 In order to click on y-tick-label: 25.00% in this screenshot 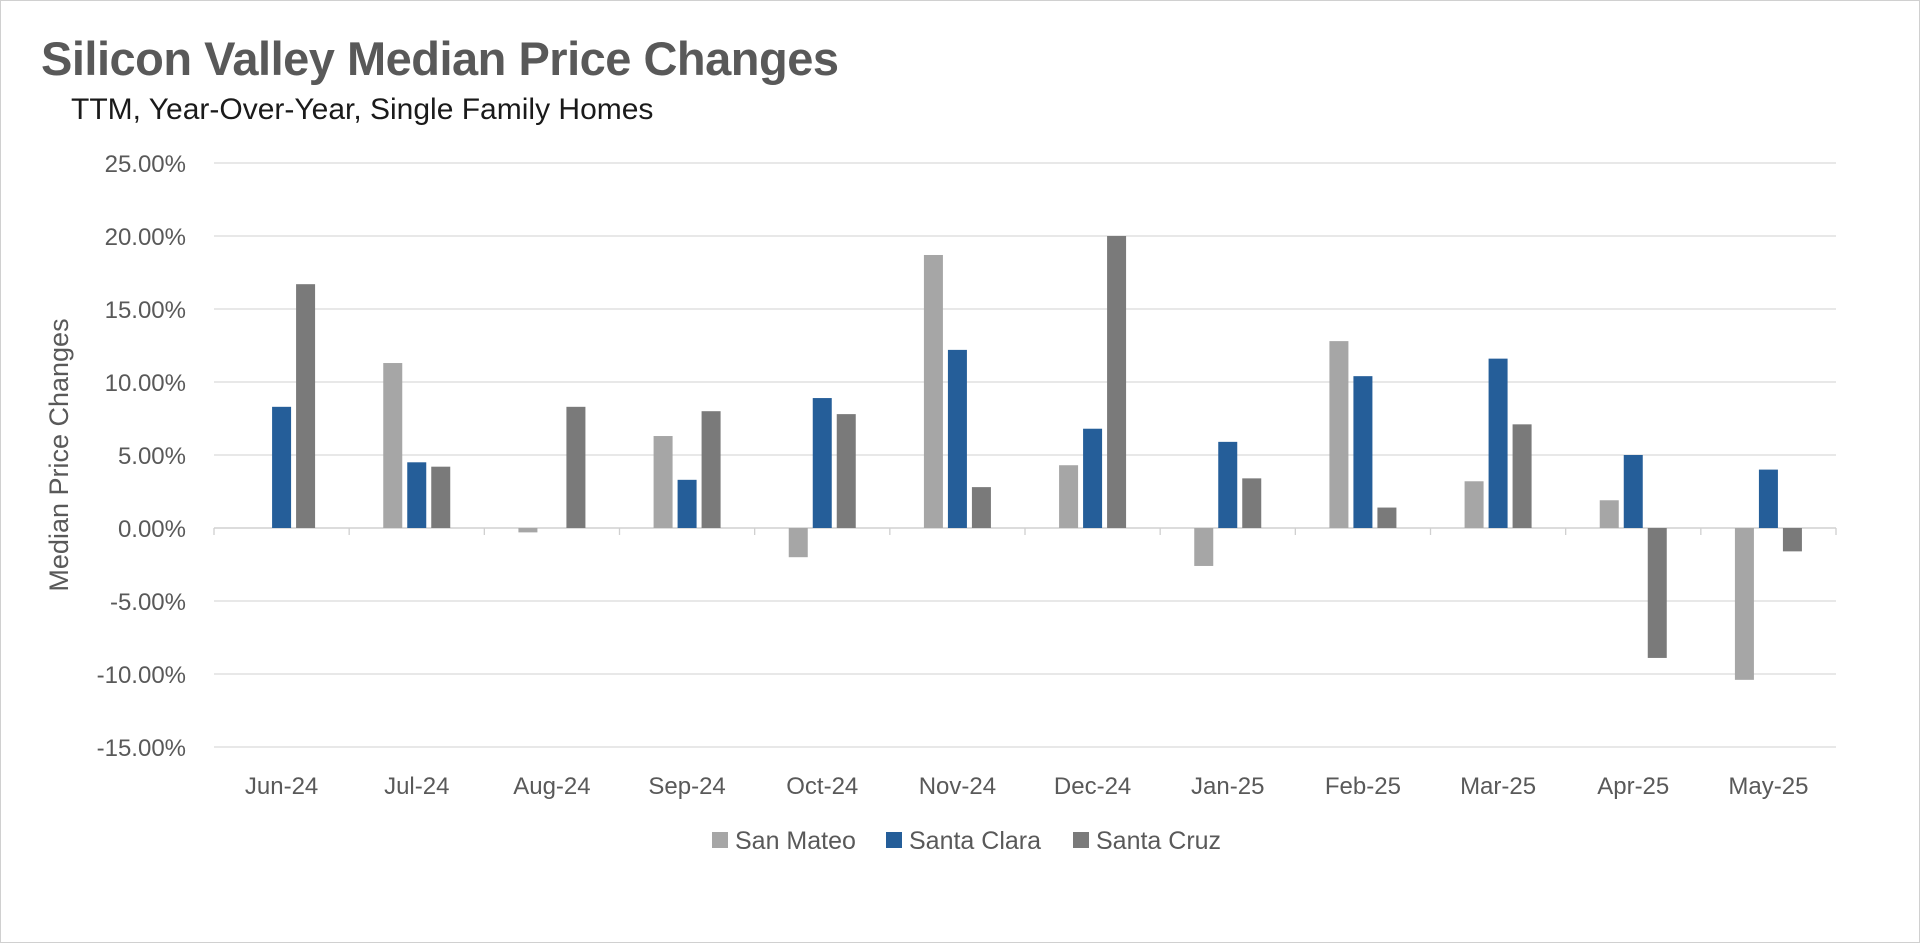, I will do `click(145, 164)`.